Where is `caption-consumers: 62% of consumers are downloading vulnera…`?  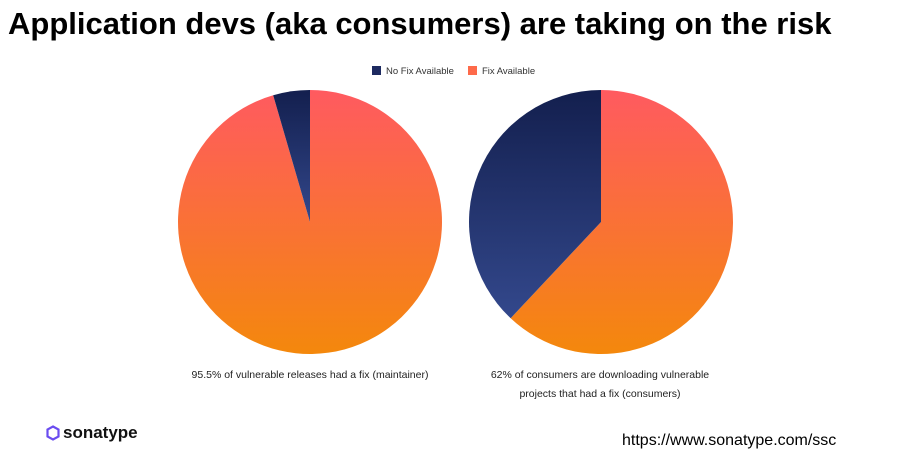 caption-consumers: 62% of consumers are downloading vulnera… is located at coordinates (600, 385).